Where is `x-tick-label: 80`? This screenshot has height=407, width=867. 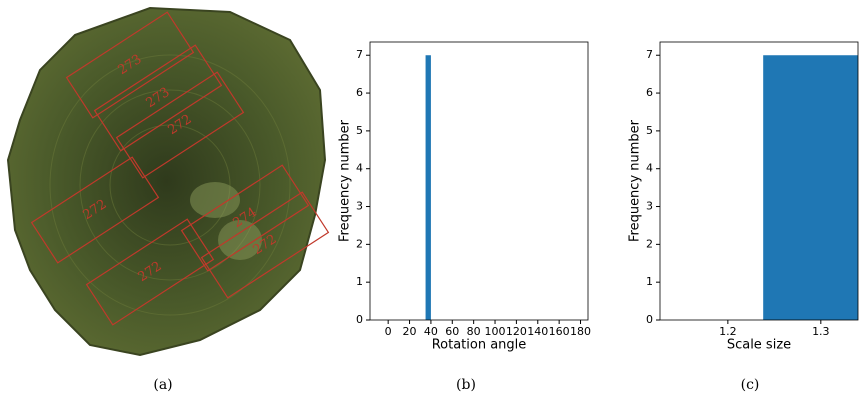
x-tick-label: 80 is located at coordinates (474, 331).